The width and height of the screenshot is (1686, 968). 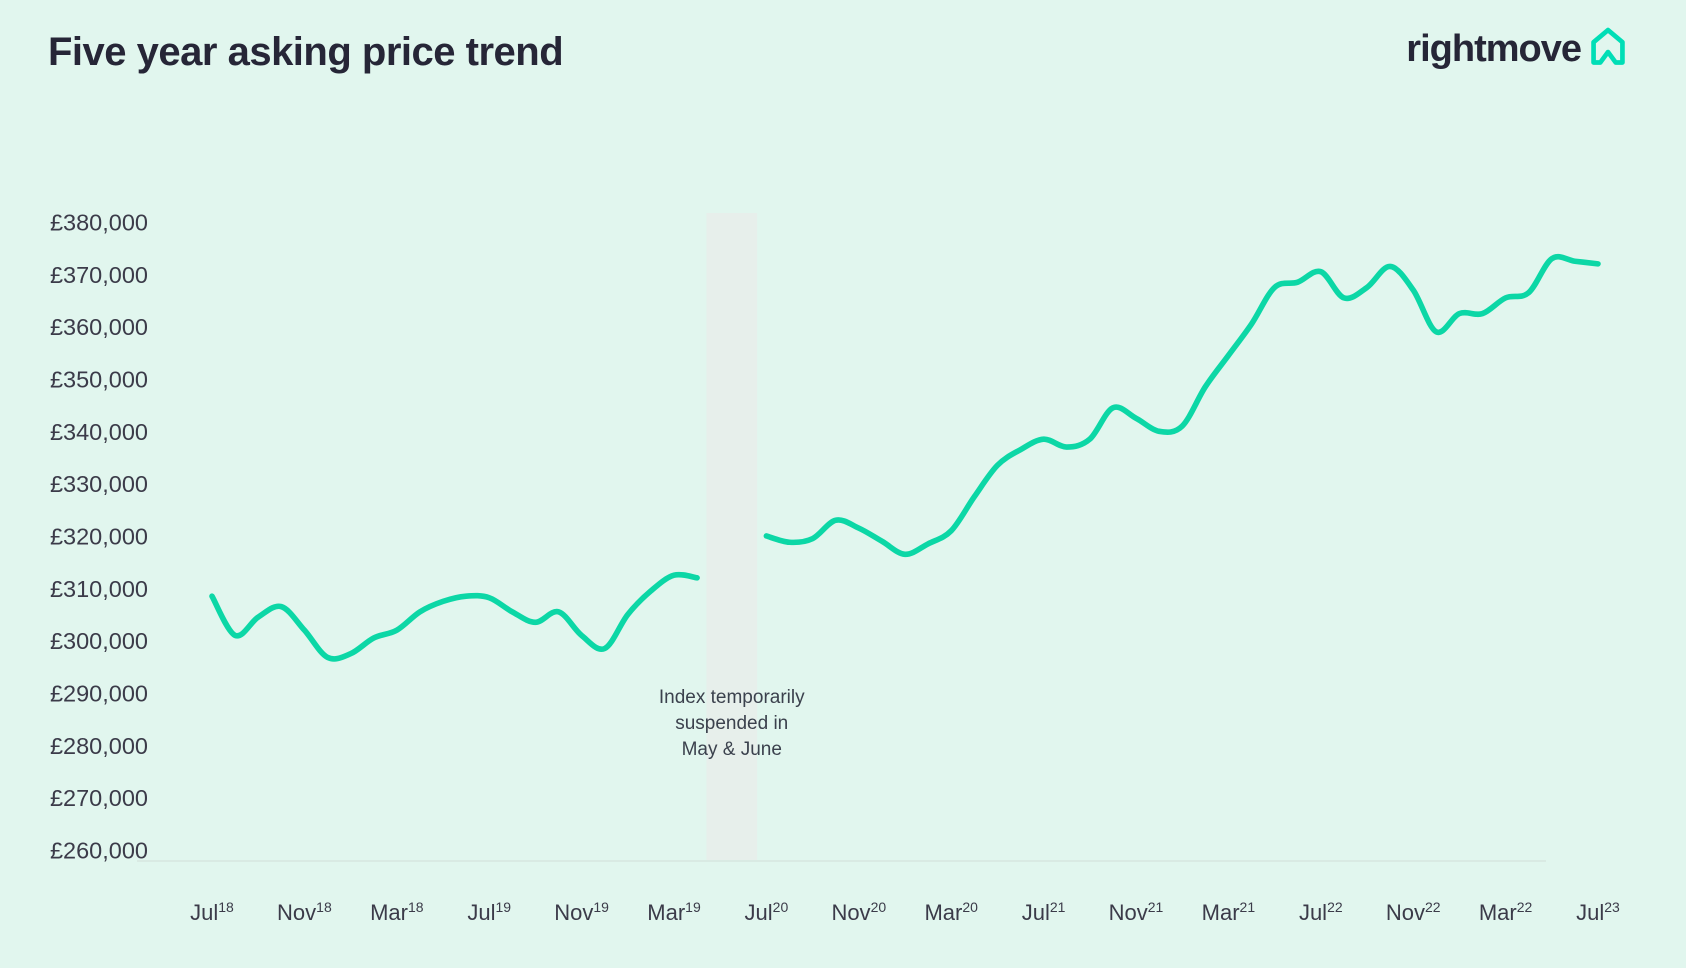 I want to click on y-tick-label: £310,000, so click(x=99, y=589).